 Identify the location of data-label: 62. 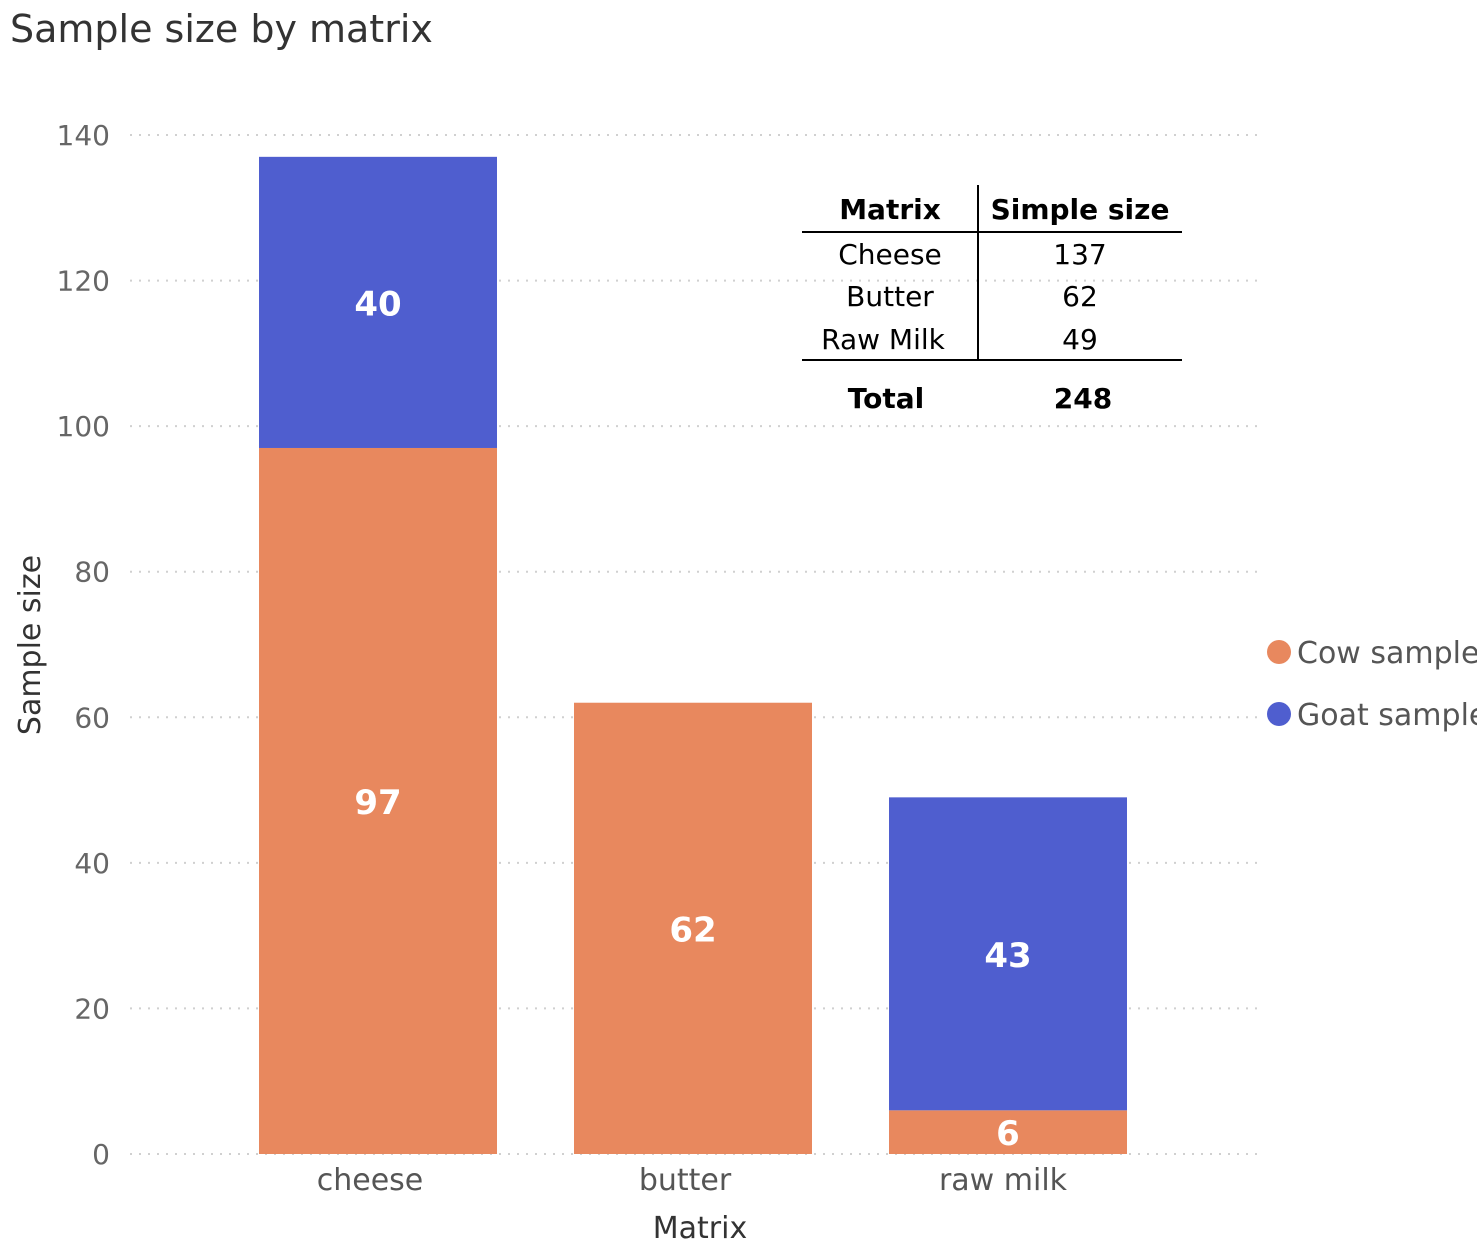
(692, 930).